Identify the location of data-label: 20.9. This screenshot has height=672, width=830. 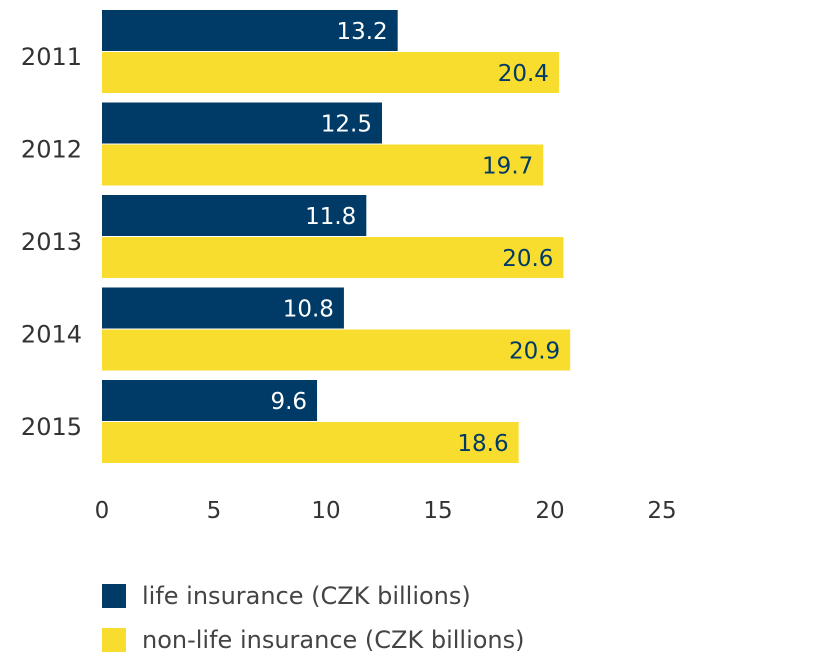
(534, 352).